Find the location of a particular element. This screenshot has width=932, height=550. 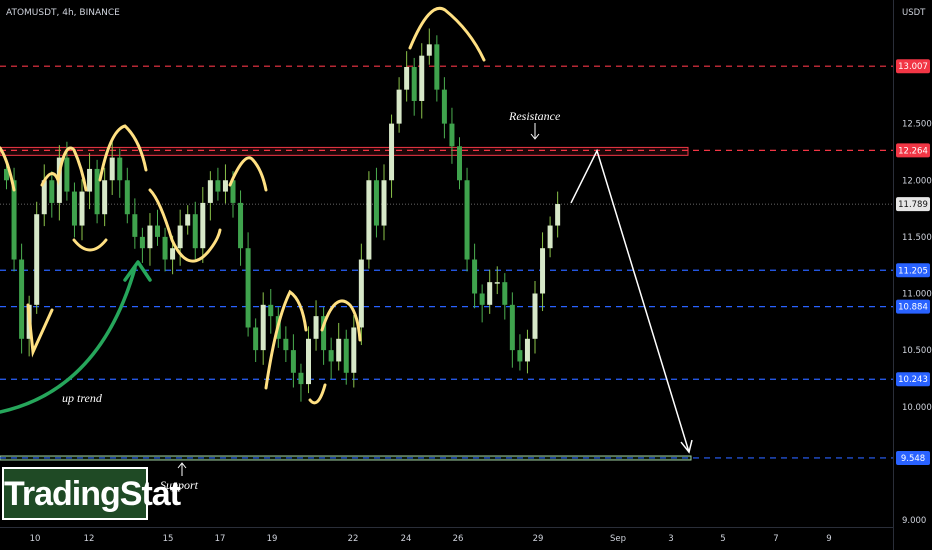

time-label-10: 3 is located at coordinates (670, 539).